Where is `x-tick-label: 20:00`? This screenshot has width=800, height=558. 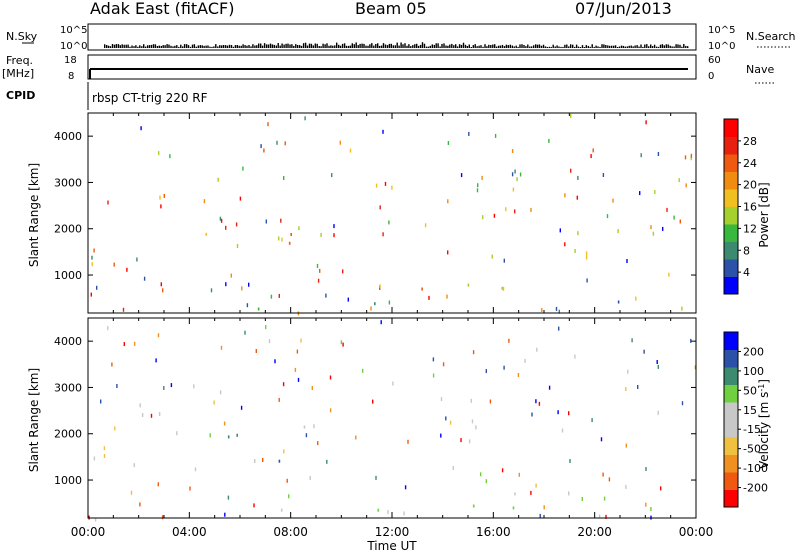 x-tick-label: 20:00 is located at coordinates (594, 532).